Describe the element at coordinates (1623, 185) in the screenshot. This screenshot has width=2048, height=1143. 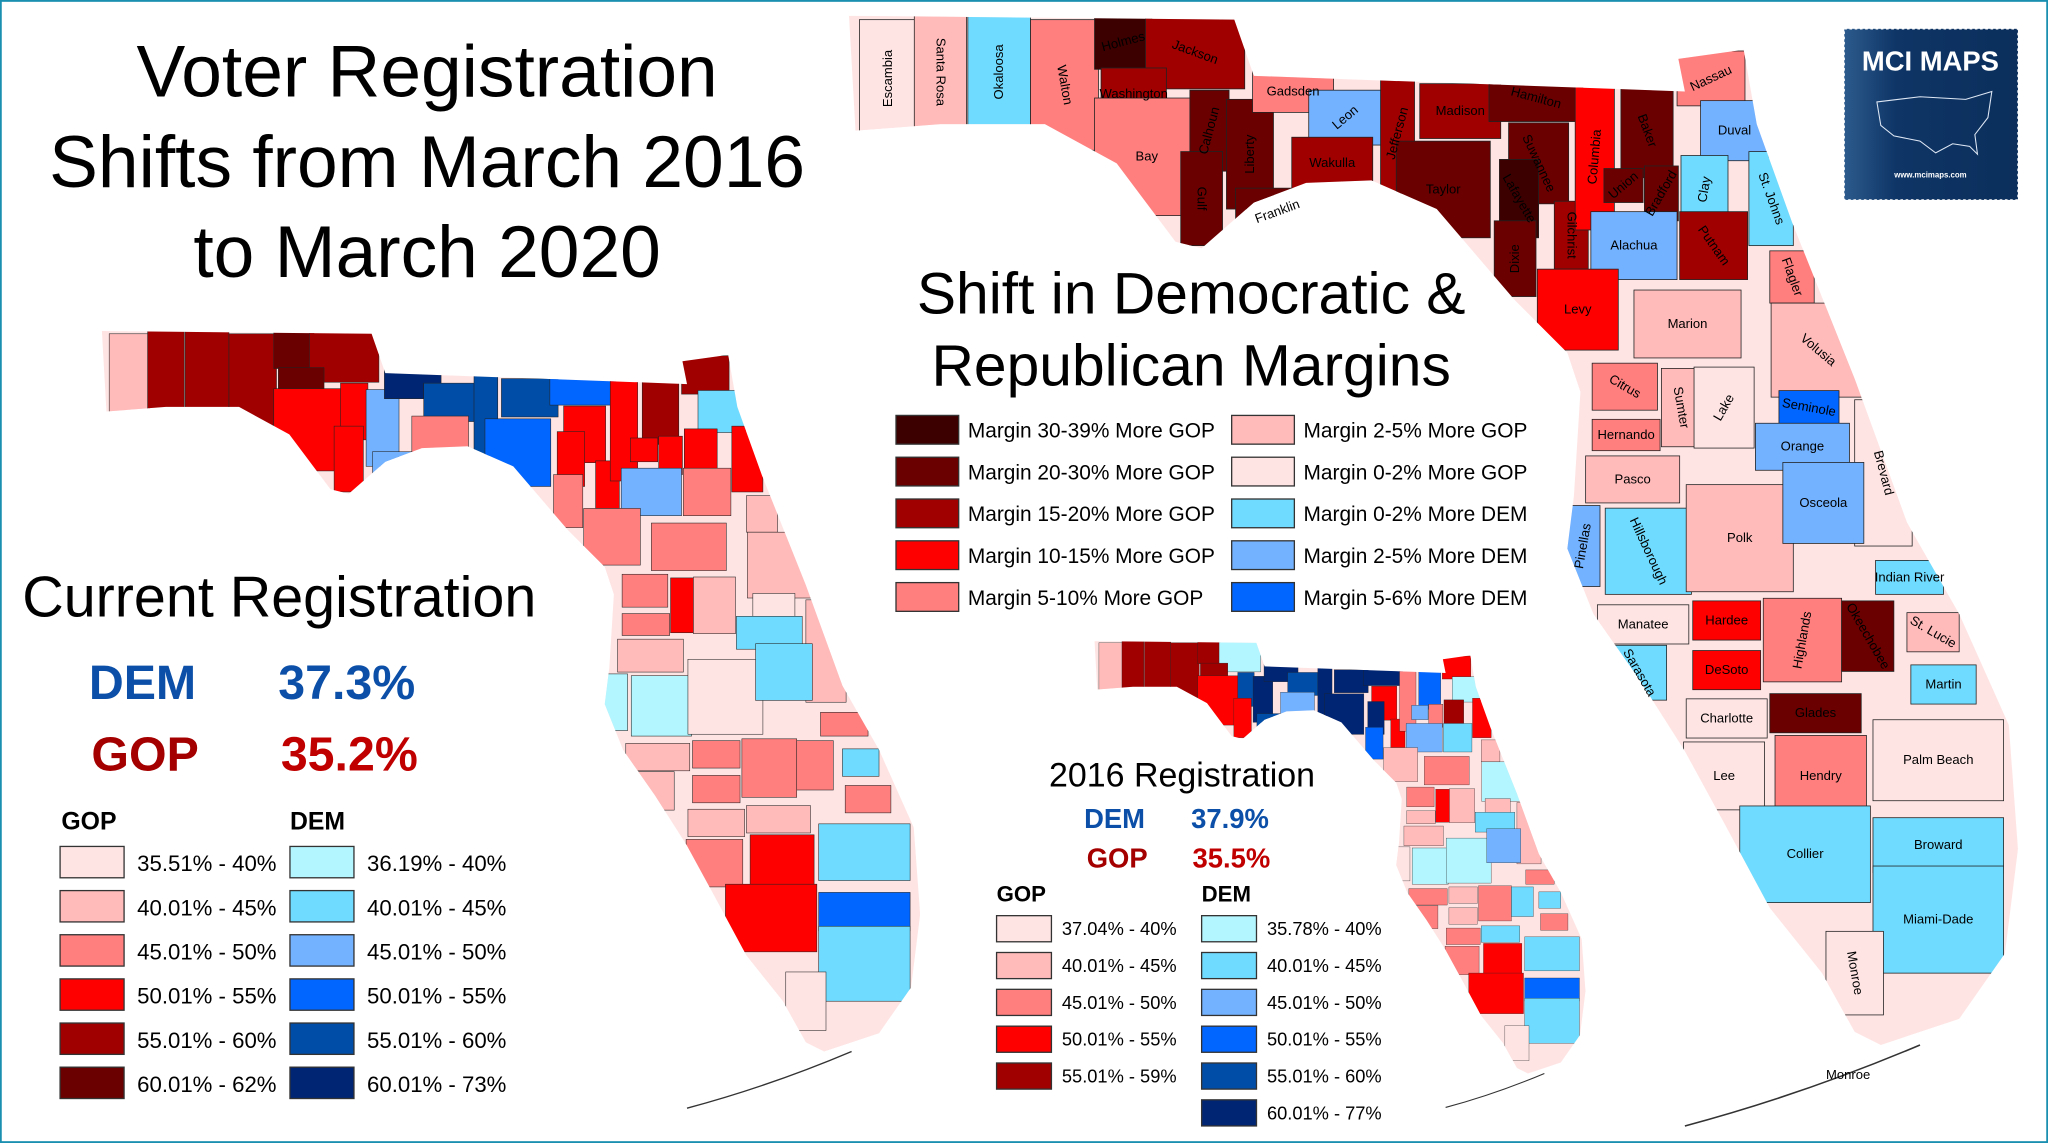
I see `county-union` at that location.